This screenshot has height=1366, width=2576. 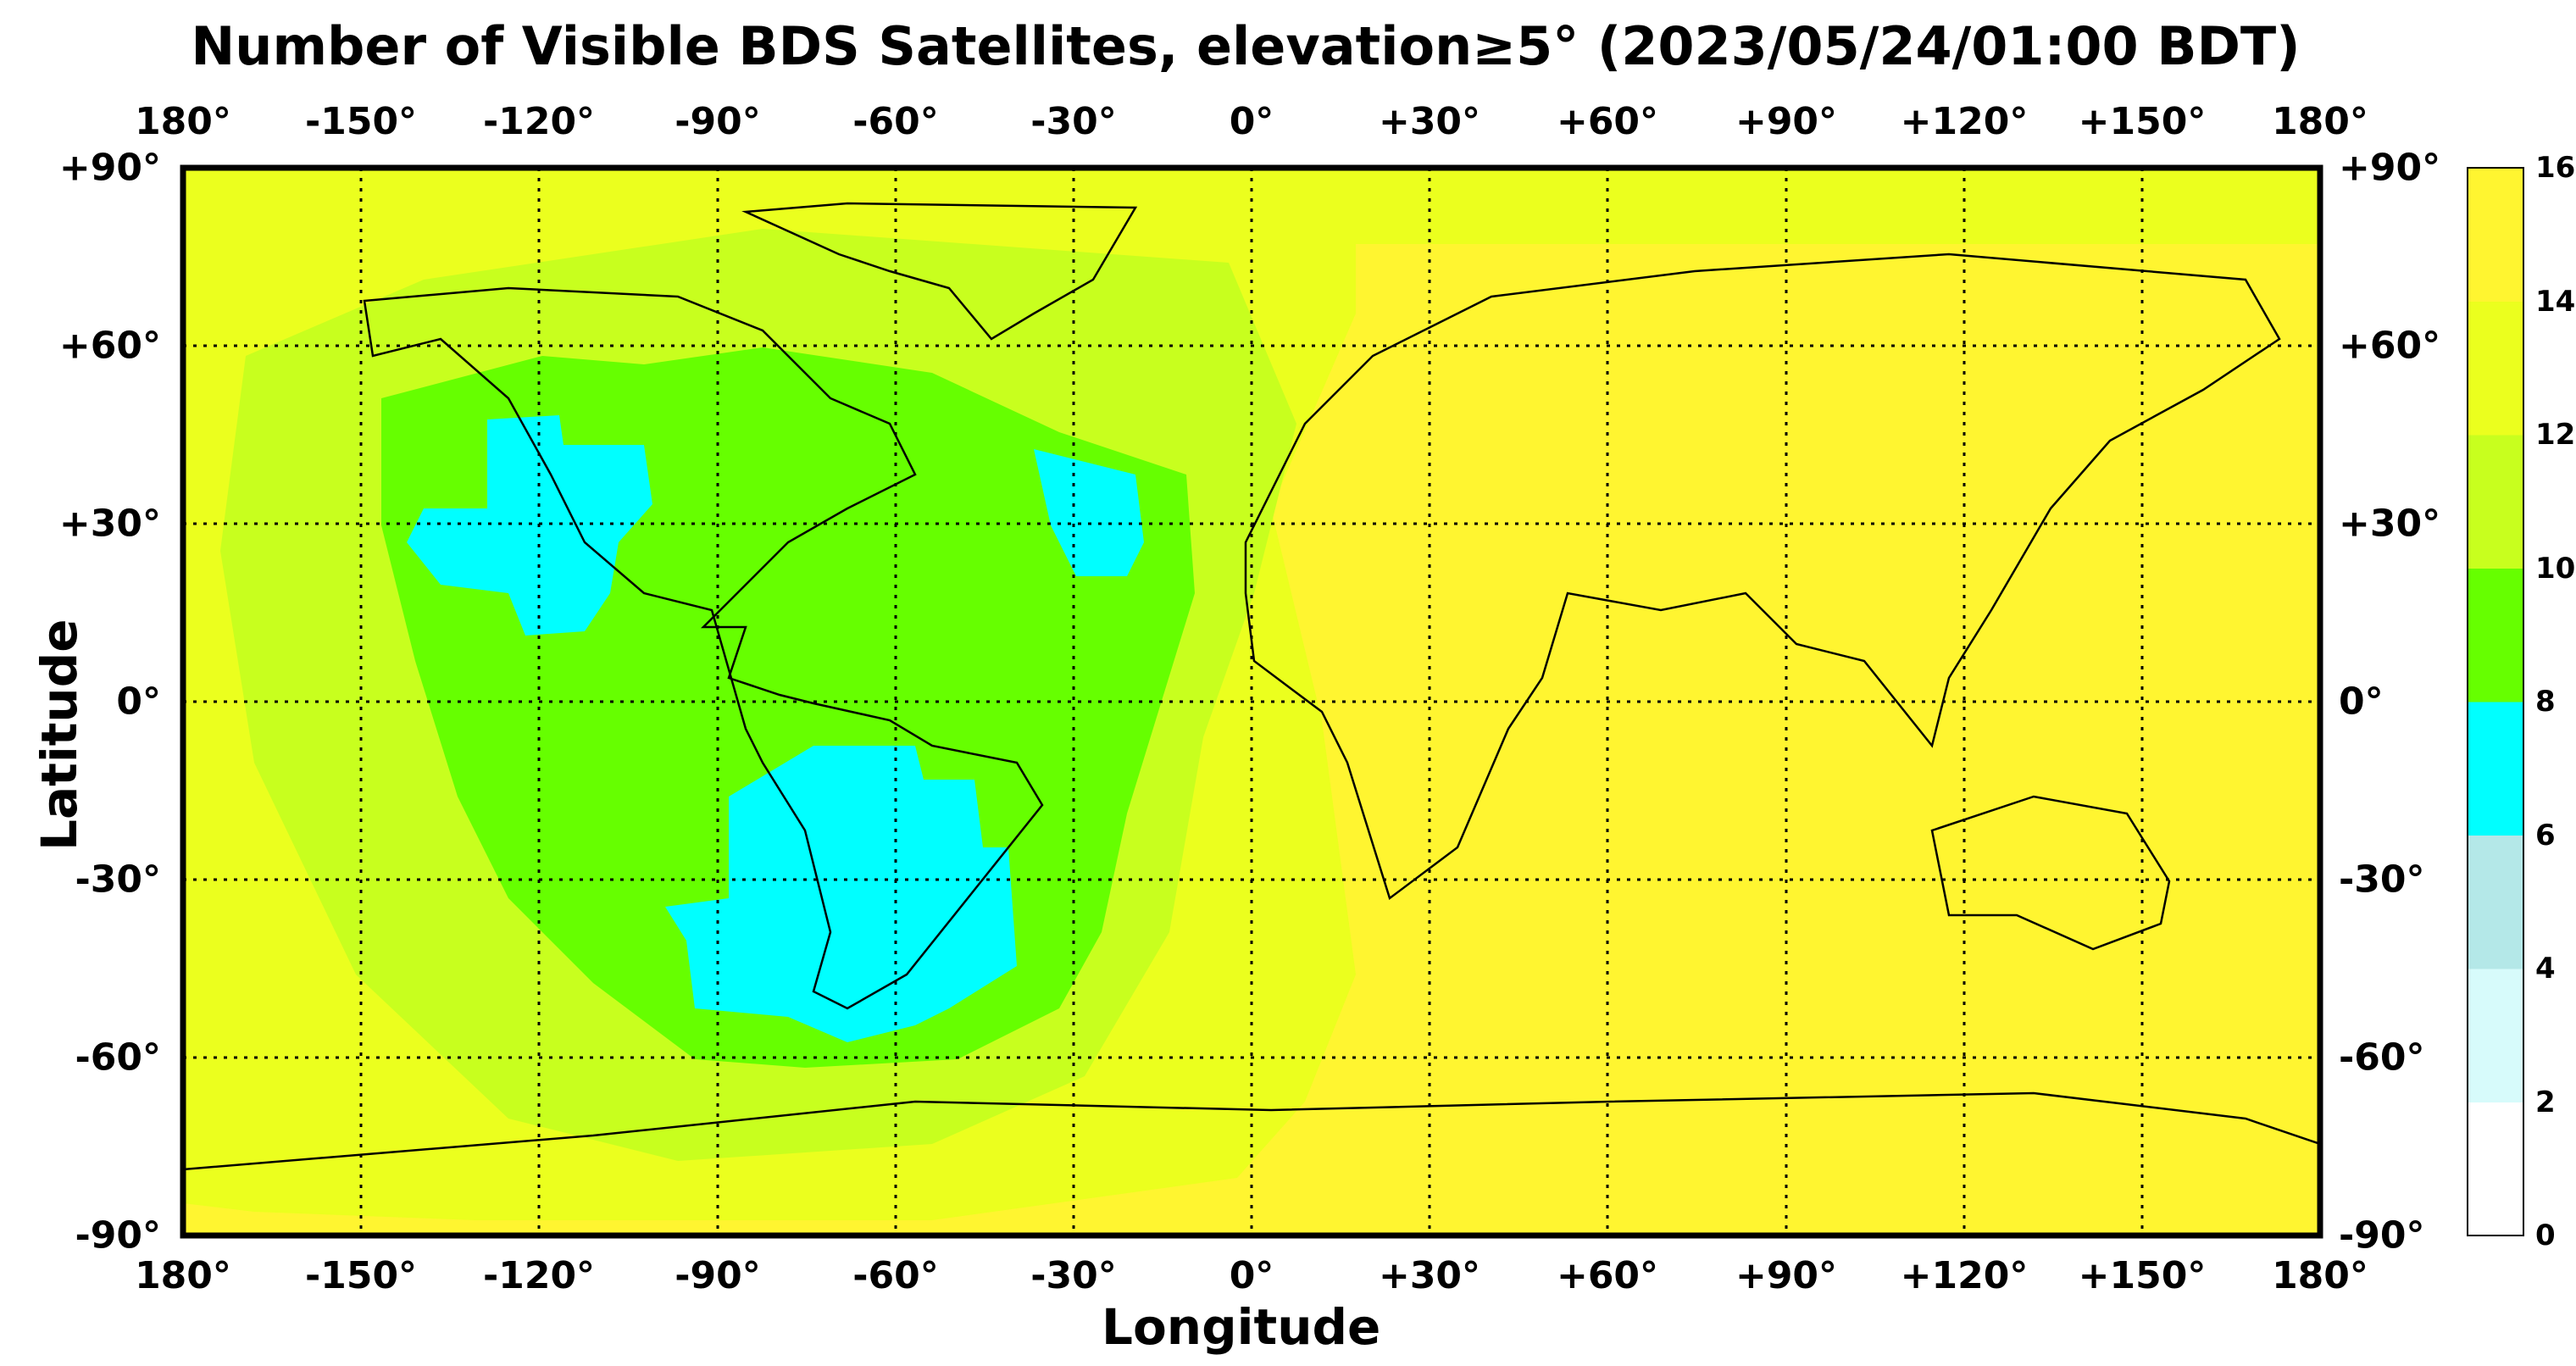 I want to click on lon-tick-top: 0°, so click(x=1251, y=121).